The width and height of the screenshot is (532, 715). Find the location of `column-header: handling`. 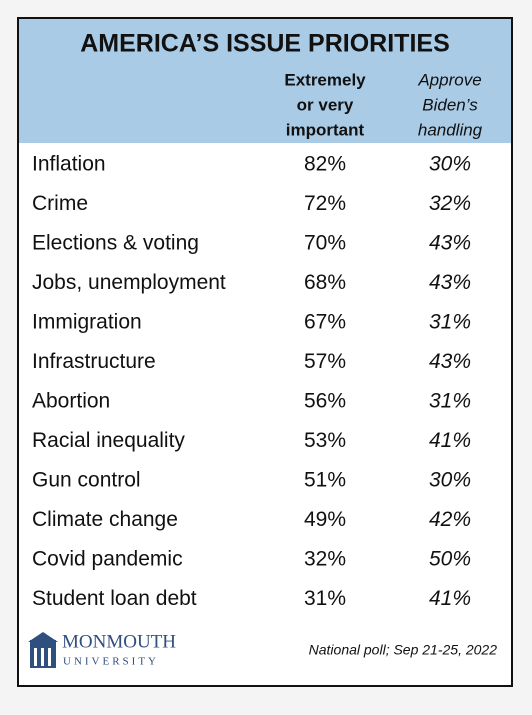

column-header: handling is located at coordinates (450, 129).